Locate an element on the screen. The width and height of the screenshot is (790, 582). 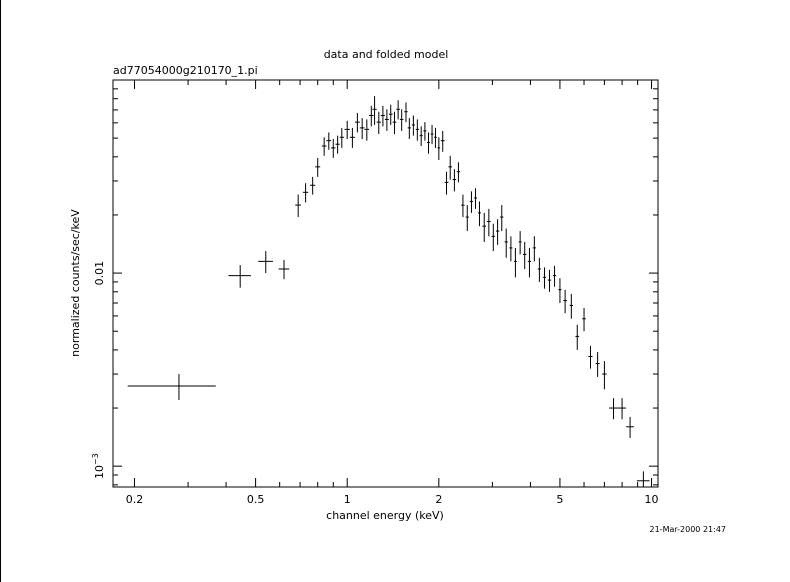
y-tick-label-base: 10 is located at coordinates (99, 472).